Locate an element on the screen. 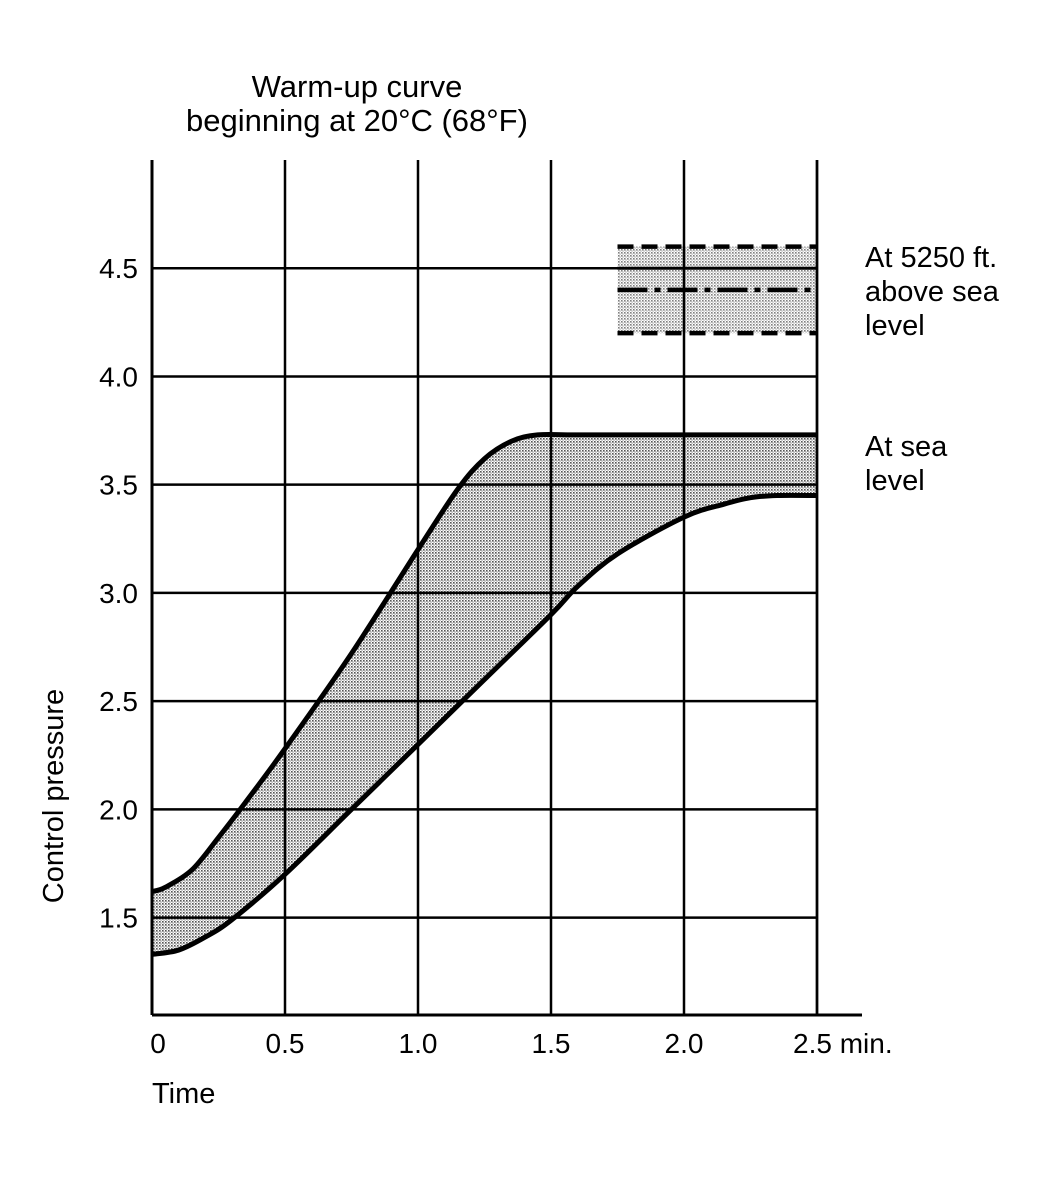 The height and width of the screenshot is (1179, 1058). altitude-annotation-line: level is located at coordinates (895, 326).